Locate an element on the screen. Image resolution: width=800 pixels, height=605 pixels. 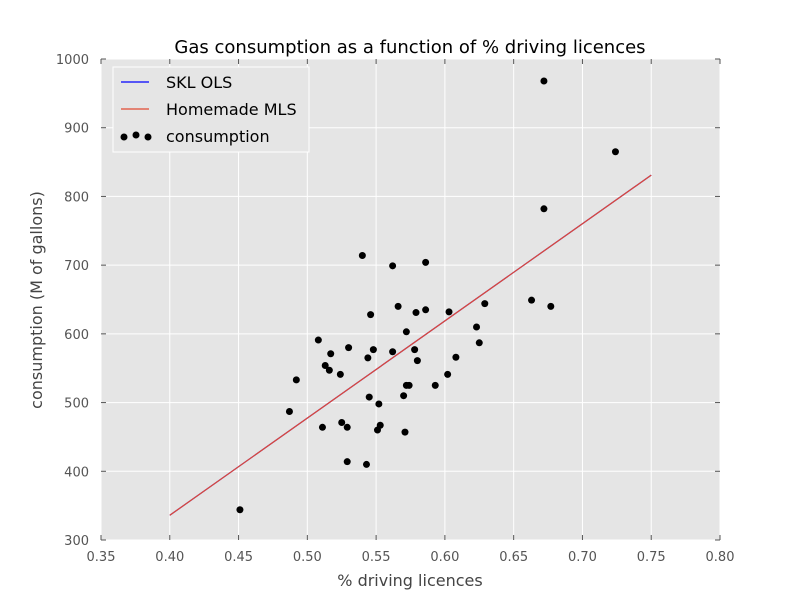
x-tick-label: 0.35 is located at coordinates (101, 557).